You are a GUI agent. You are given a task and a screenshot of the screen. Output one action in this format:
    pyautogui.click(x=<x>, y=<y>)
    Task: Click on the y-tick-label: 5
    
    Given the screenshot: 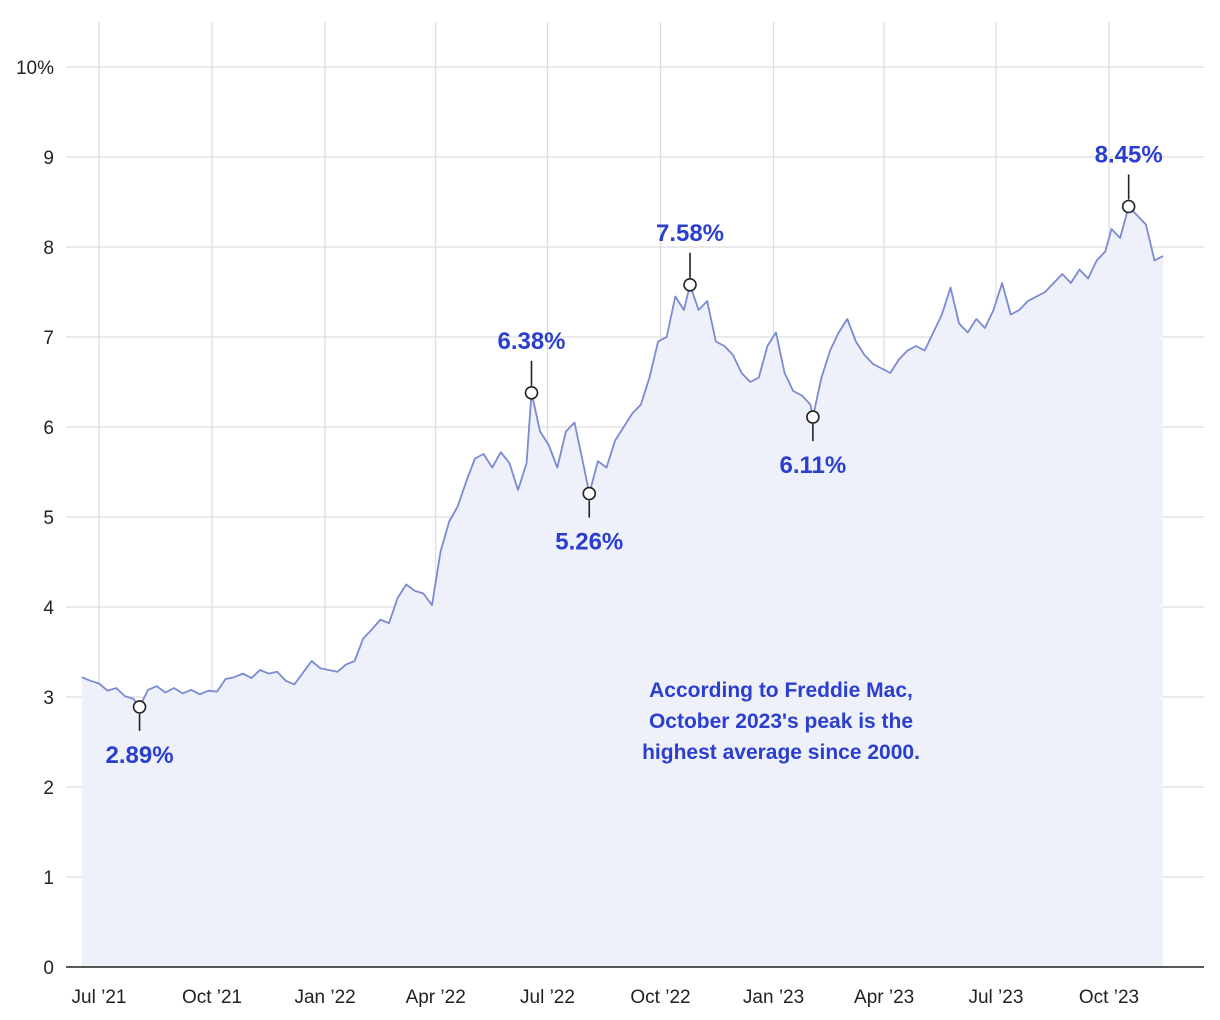 What is the action you would take?
    pyautogui.click(x=48, y=518)
    